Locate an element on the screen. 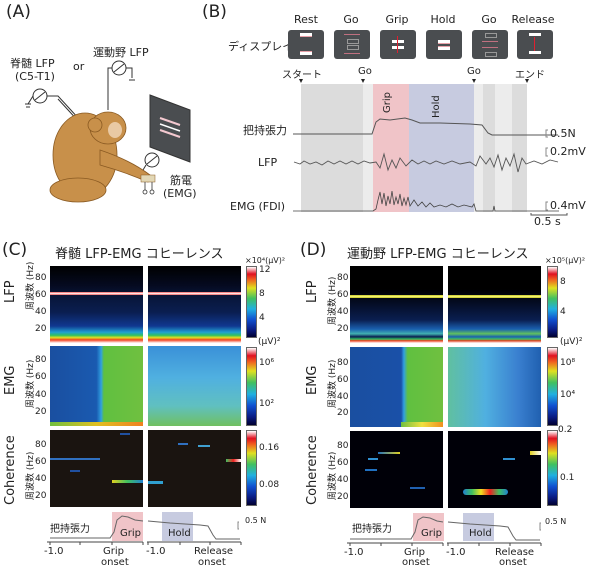  emg-trace-label: EMG (FDI) is located at coordinates (258, 206).